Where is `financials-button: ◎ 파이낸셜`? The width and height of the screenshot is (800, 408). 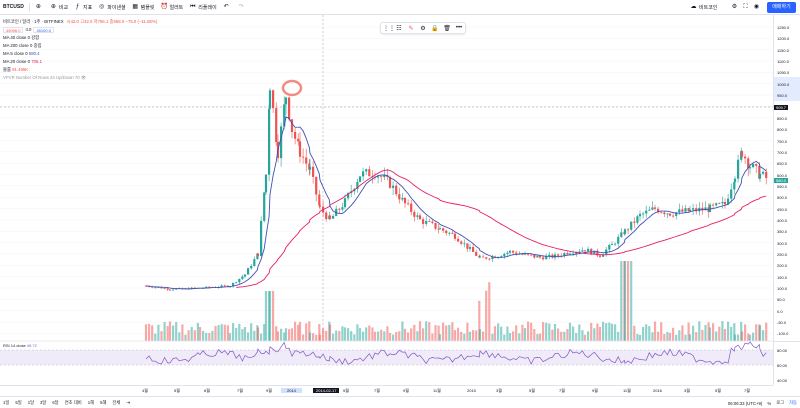
financials-button: ◎ 파이낸셜 is located at coordinates (111, 7).